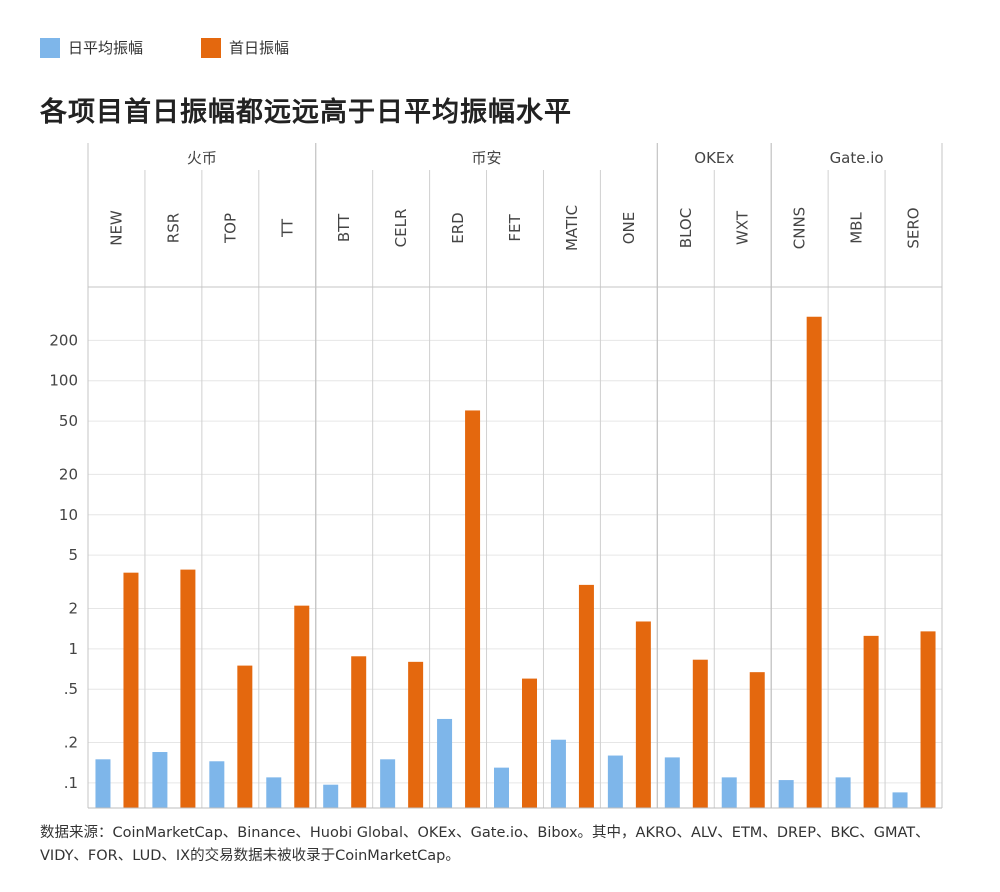 This screenshot has height=892, width=1000. Describe the element at coordinates (857, 228) in the screenshot. I see `category-label: MBL` at that location.